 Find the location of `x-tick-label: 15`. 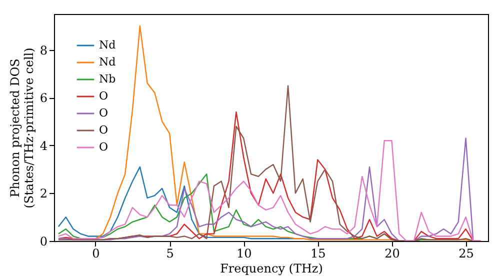

x-tick-label: 15 is located at coordinates (318, 253).